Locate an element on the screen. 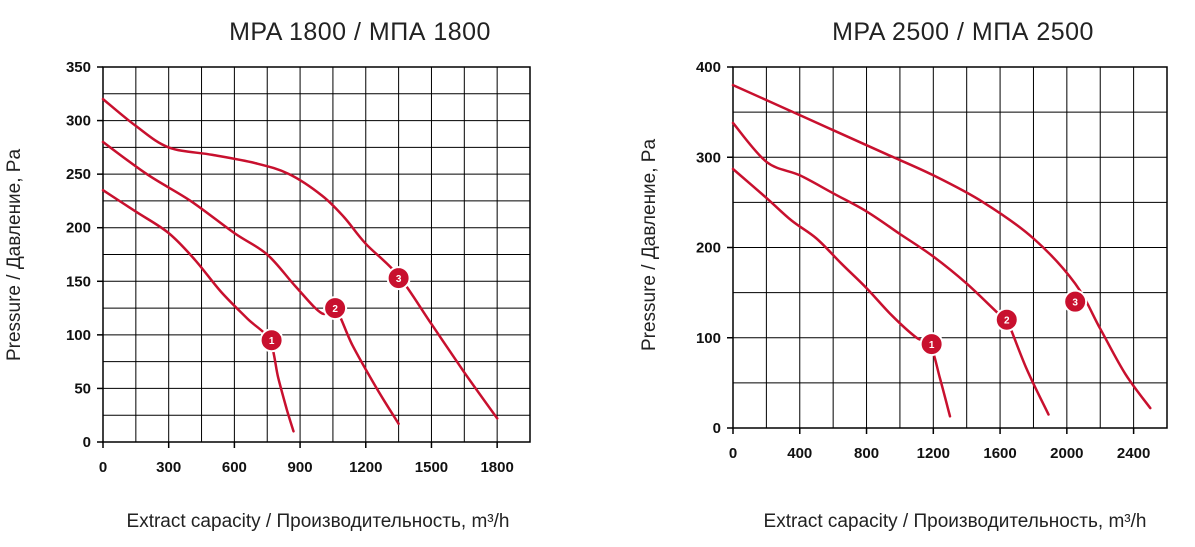 The height and width of the screenshot is (547, 1195). y-tick-label: 50 is located at coordinates (82, 388).